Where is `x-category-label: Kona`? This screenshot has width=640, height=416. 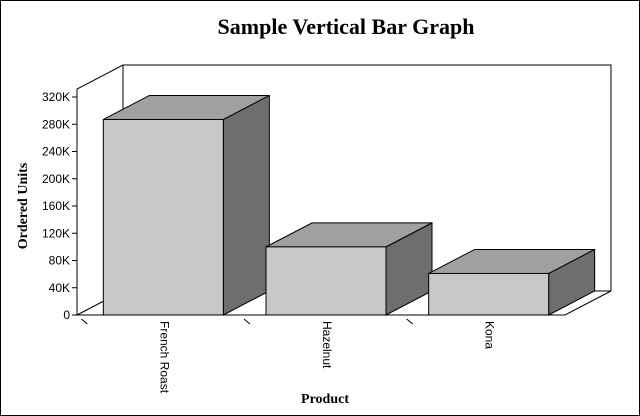
x-category-label: Kona is located at coordinates (490, 335).